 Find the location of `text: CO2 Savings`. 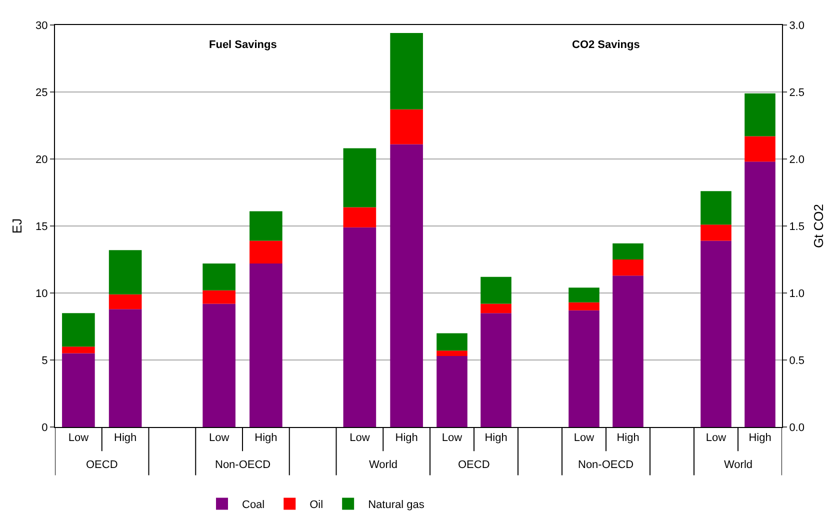

text: CO2 Savings is located at coordinates (606, 45).